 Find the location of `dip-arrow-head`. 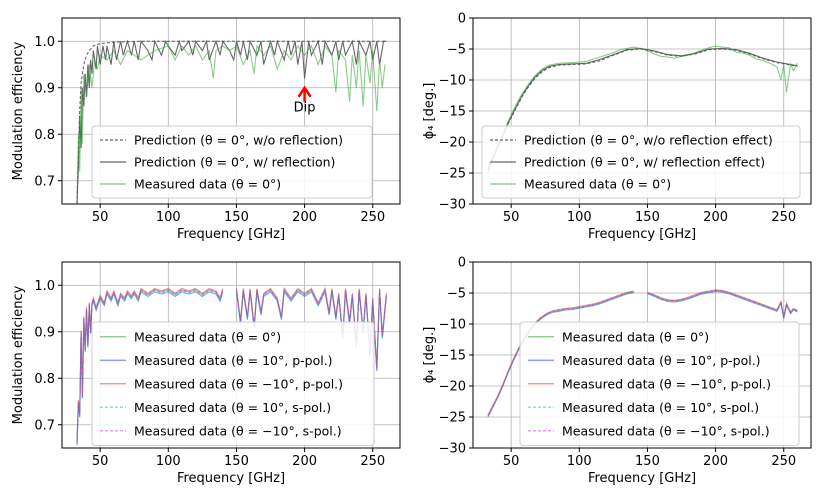

dip-arrow-head is located at coordinates (304, 91).